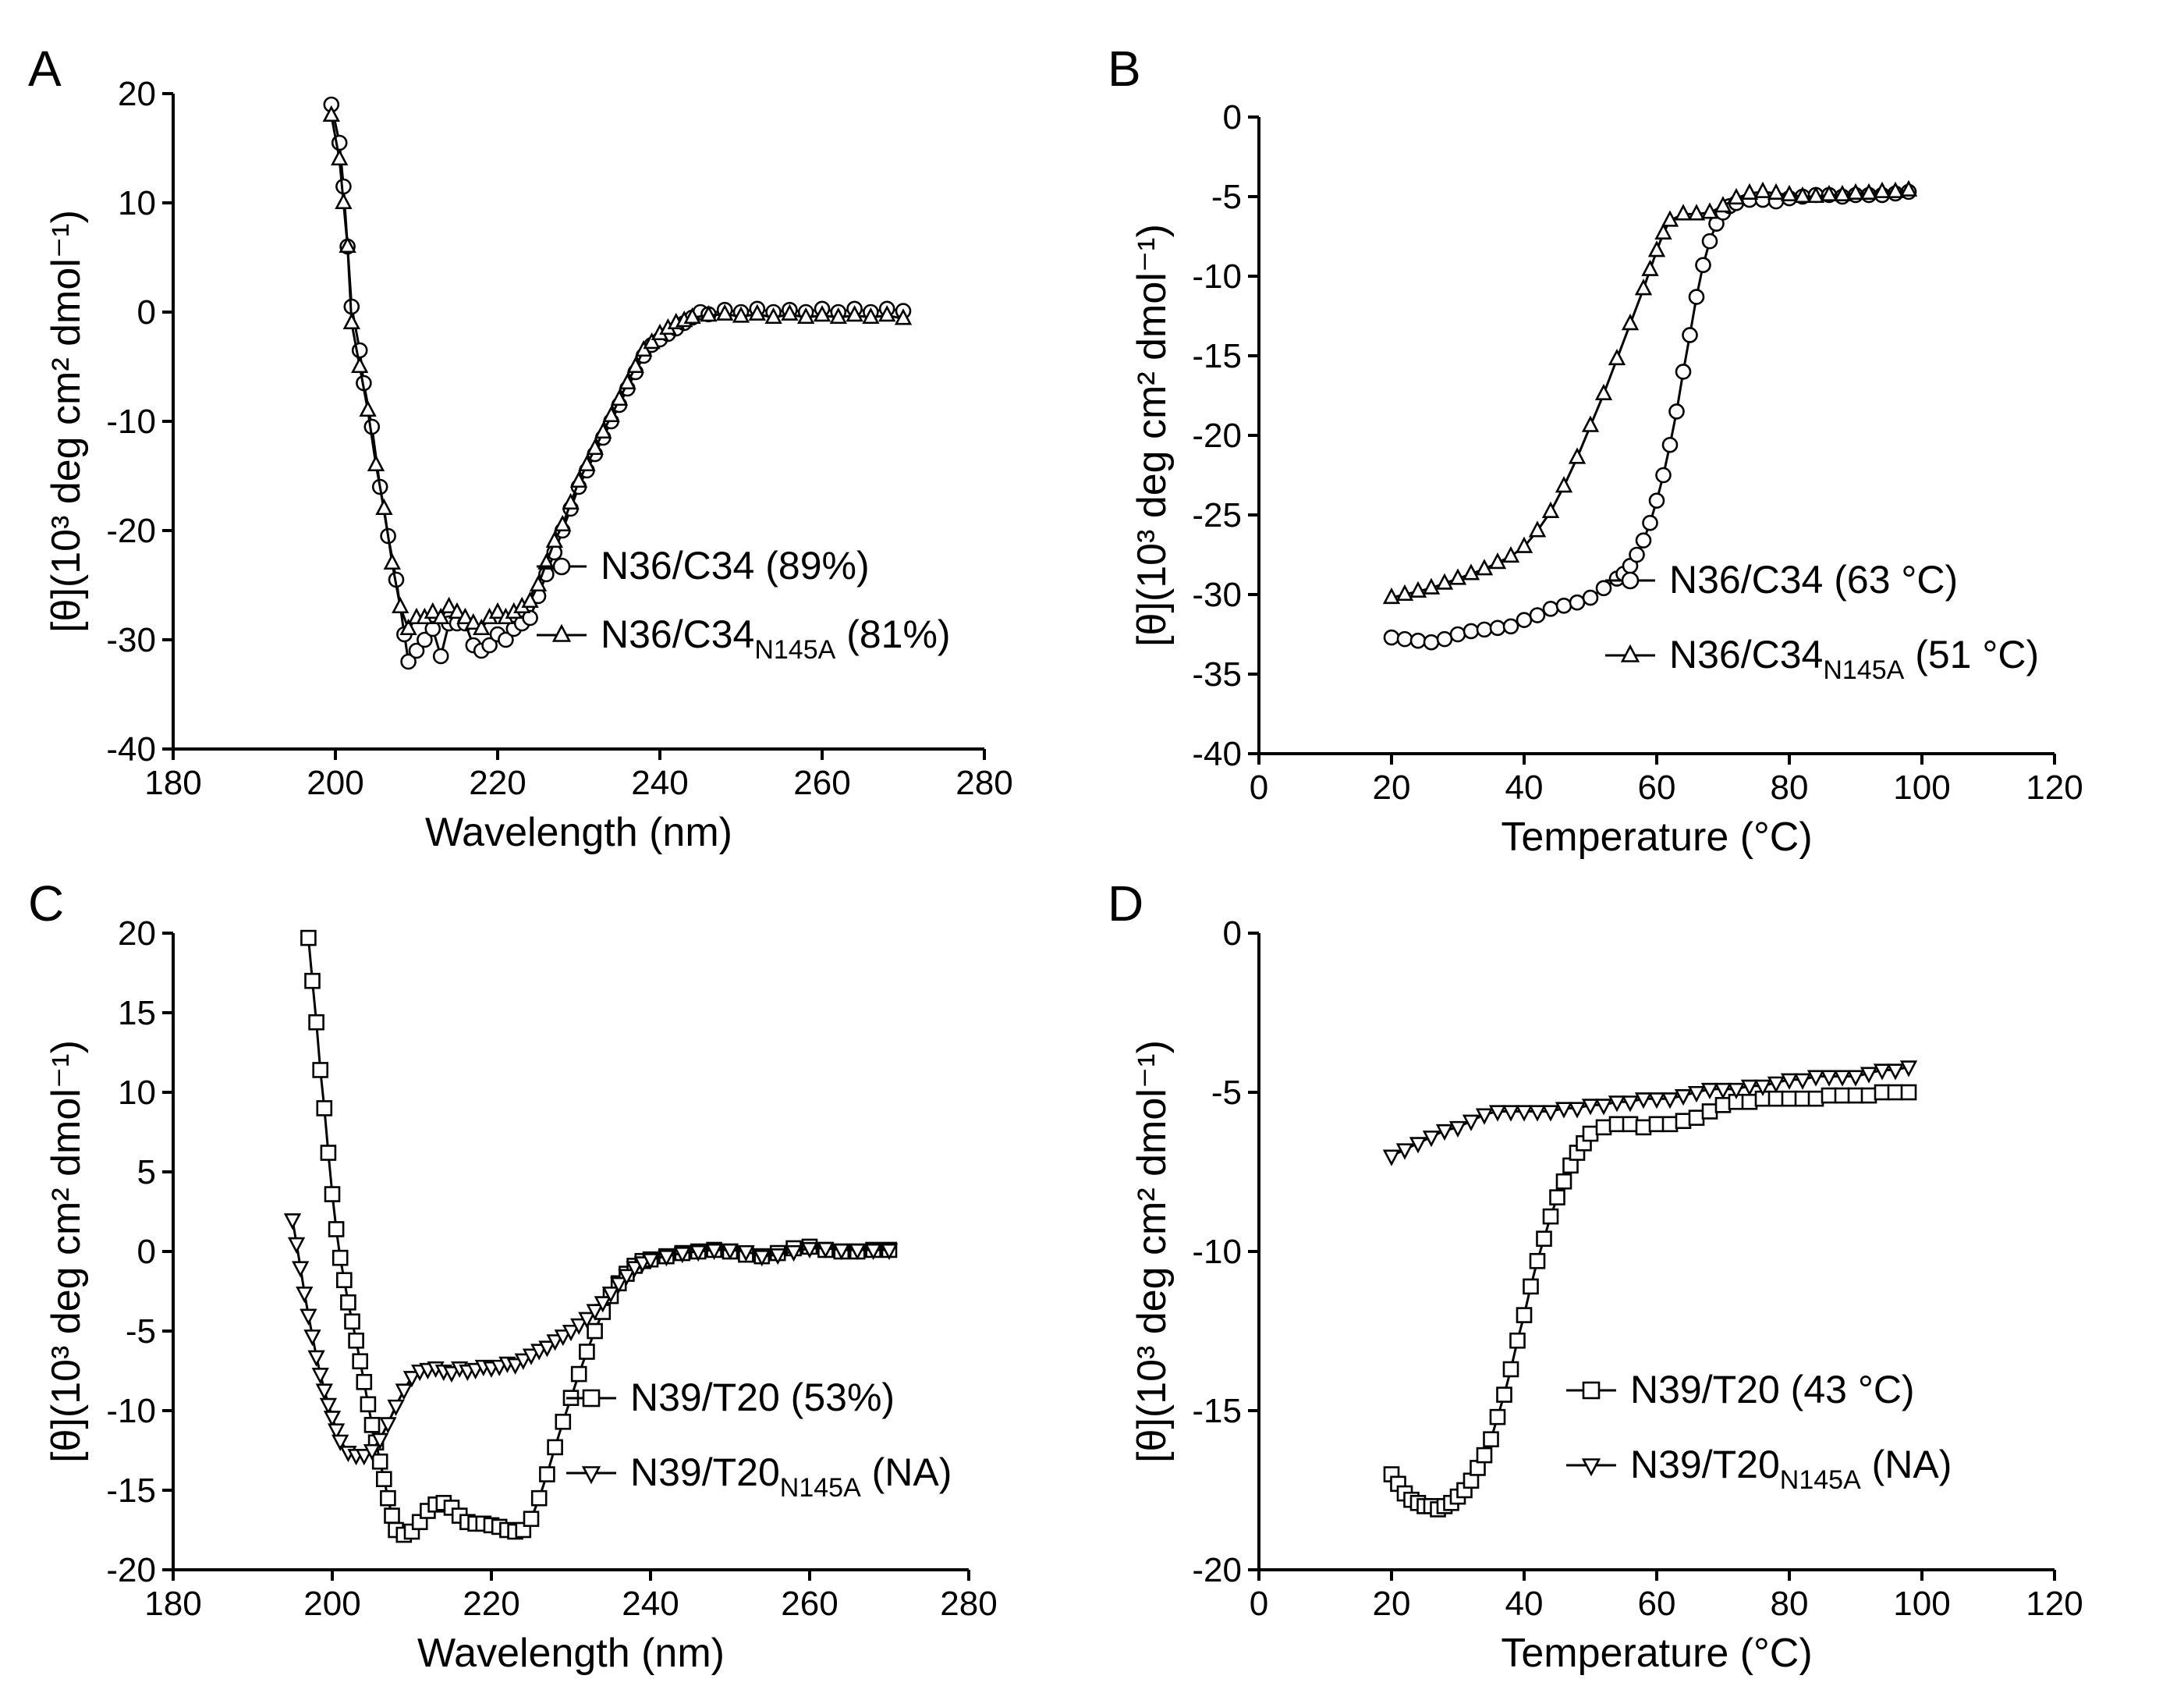 Image resolution: width=2184 pixels, height=1704 pixels. I want to click on legend-label: N39/T20N145A (NA), so click(1791, 1469).